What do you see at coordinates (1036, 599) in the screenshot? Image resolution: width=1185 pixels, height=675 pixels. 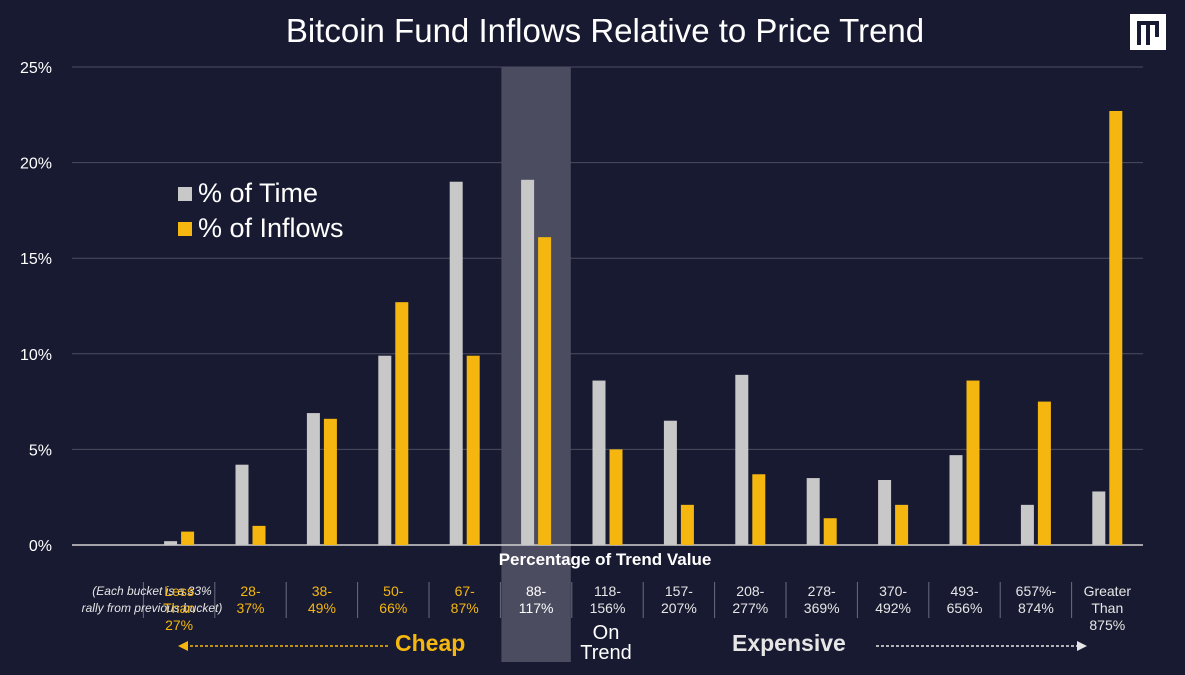 I see `x-tick-label: 657%- 874%` at bounding box center [1036, 599].